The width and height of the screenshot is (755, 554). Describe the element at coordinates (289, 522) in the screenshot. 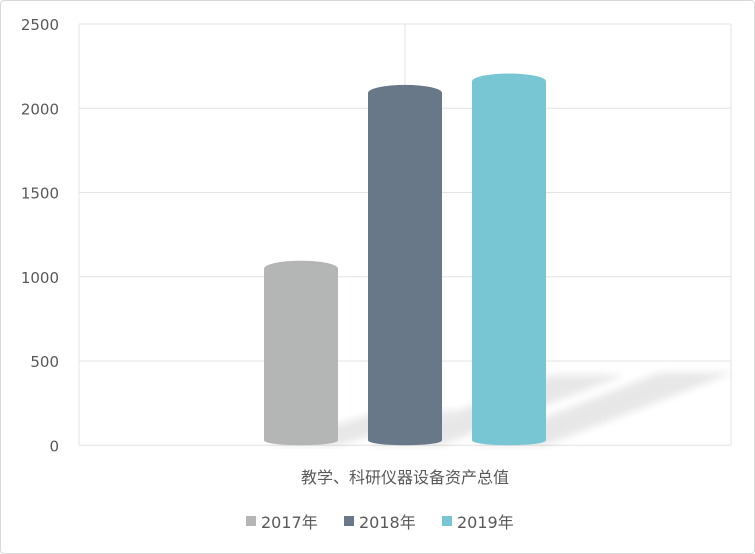

I see `legend-label: 2017年` at that location.